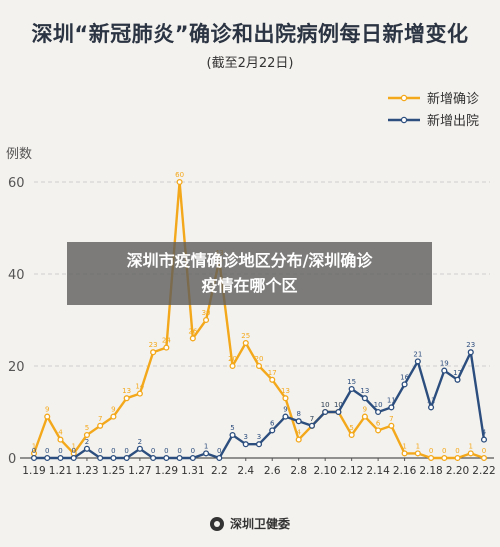 This screenshot has height=547, width=500. Describe the element at coordinates (249, 260) in the screenshot. I see `overlay-line-1: 深圳市疫情确诊地区分布/深圳确诊` at that location.